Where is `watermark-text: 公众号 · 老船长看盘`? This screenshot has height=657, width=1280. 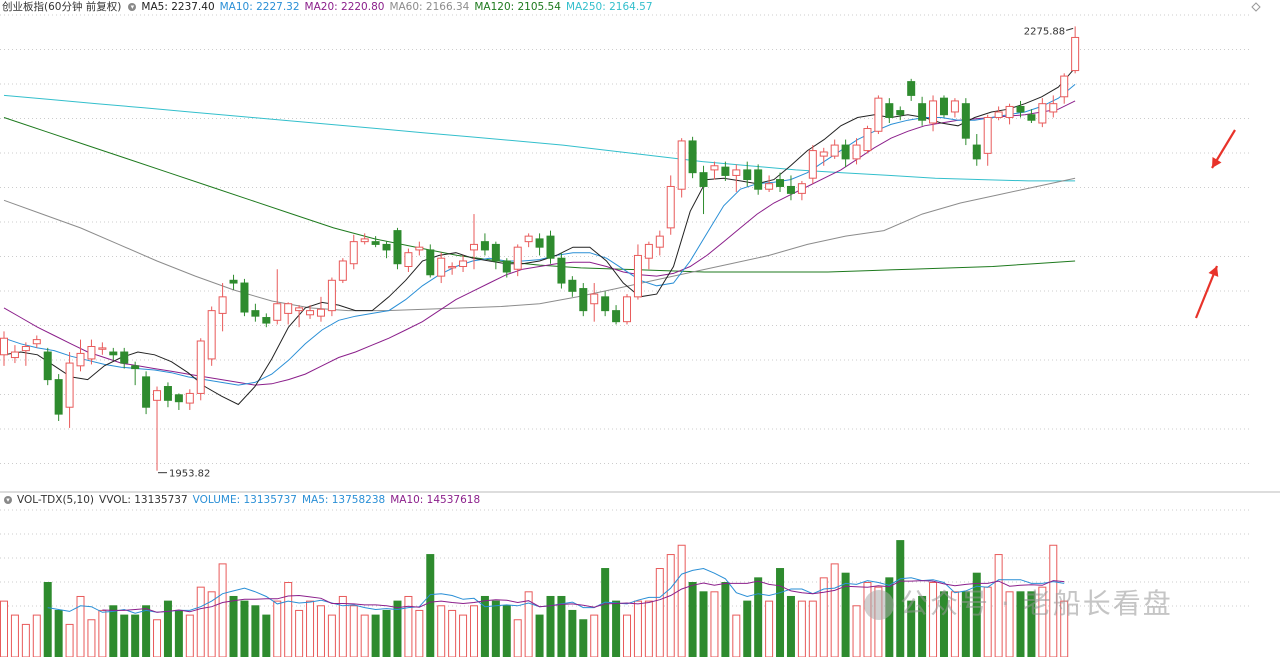 watermark-text: 公众号 · 老船长看盘 is located at coordinates (1036, 603).